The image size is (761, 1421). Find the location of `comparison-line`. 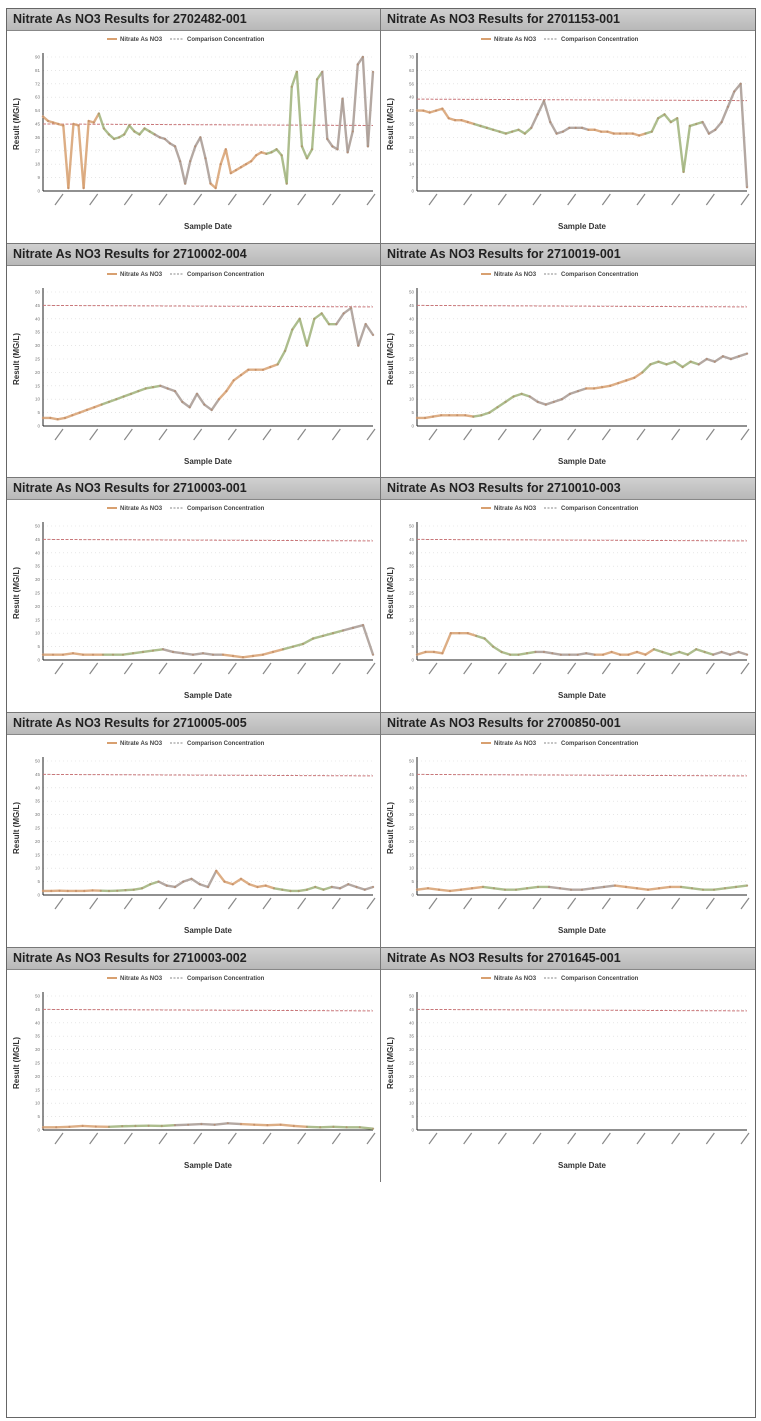

comparison-line is located at coordinates (582, 100).